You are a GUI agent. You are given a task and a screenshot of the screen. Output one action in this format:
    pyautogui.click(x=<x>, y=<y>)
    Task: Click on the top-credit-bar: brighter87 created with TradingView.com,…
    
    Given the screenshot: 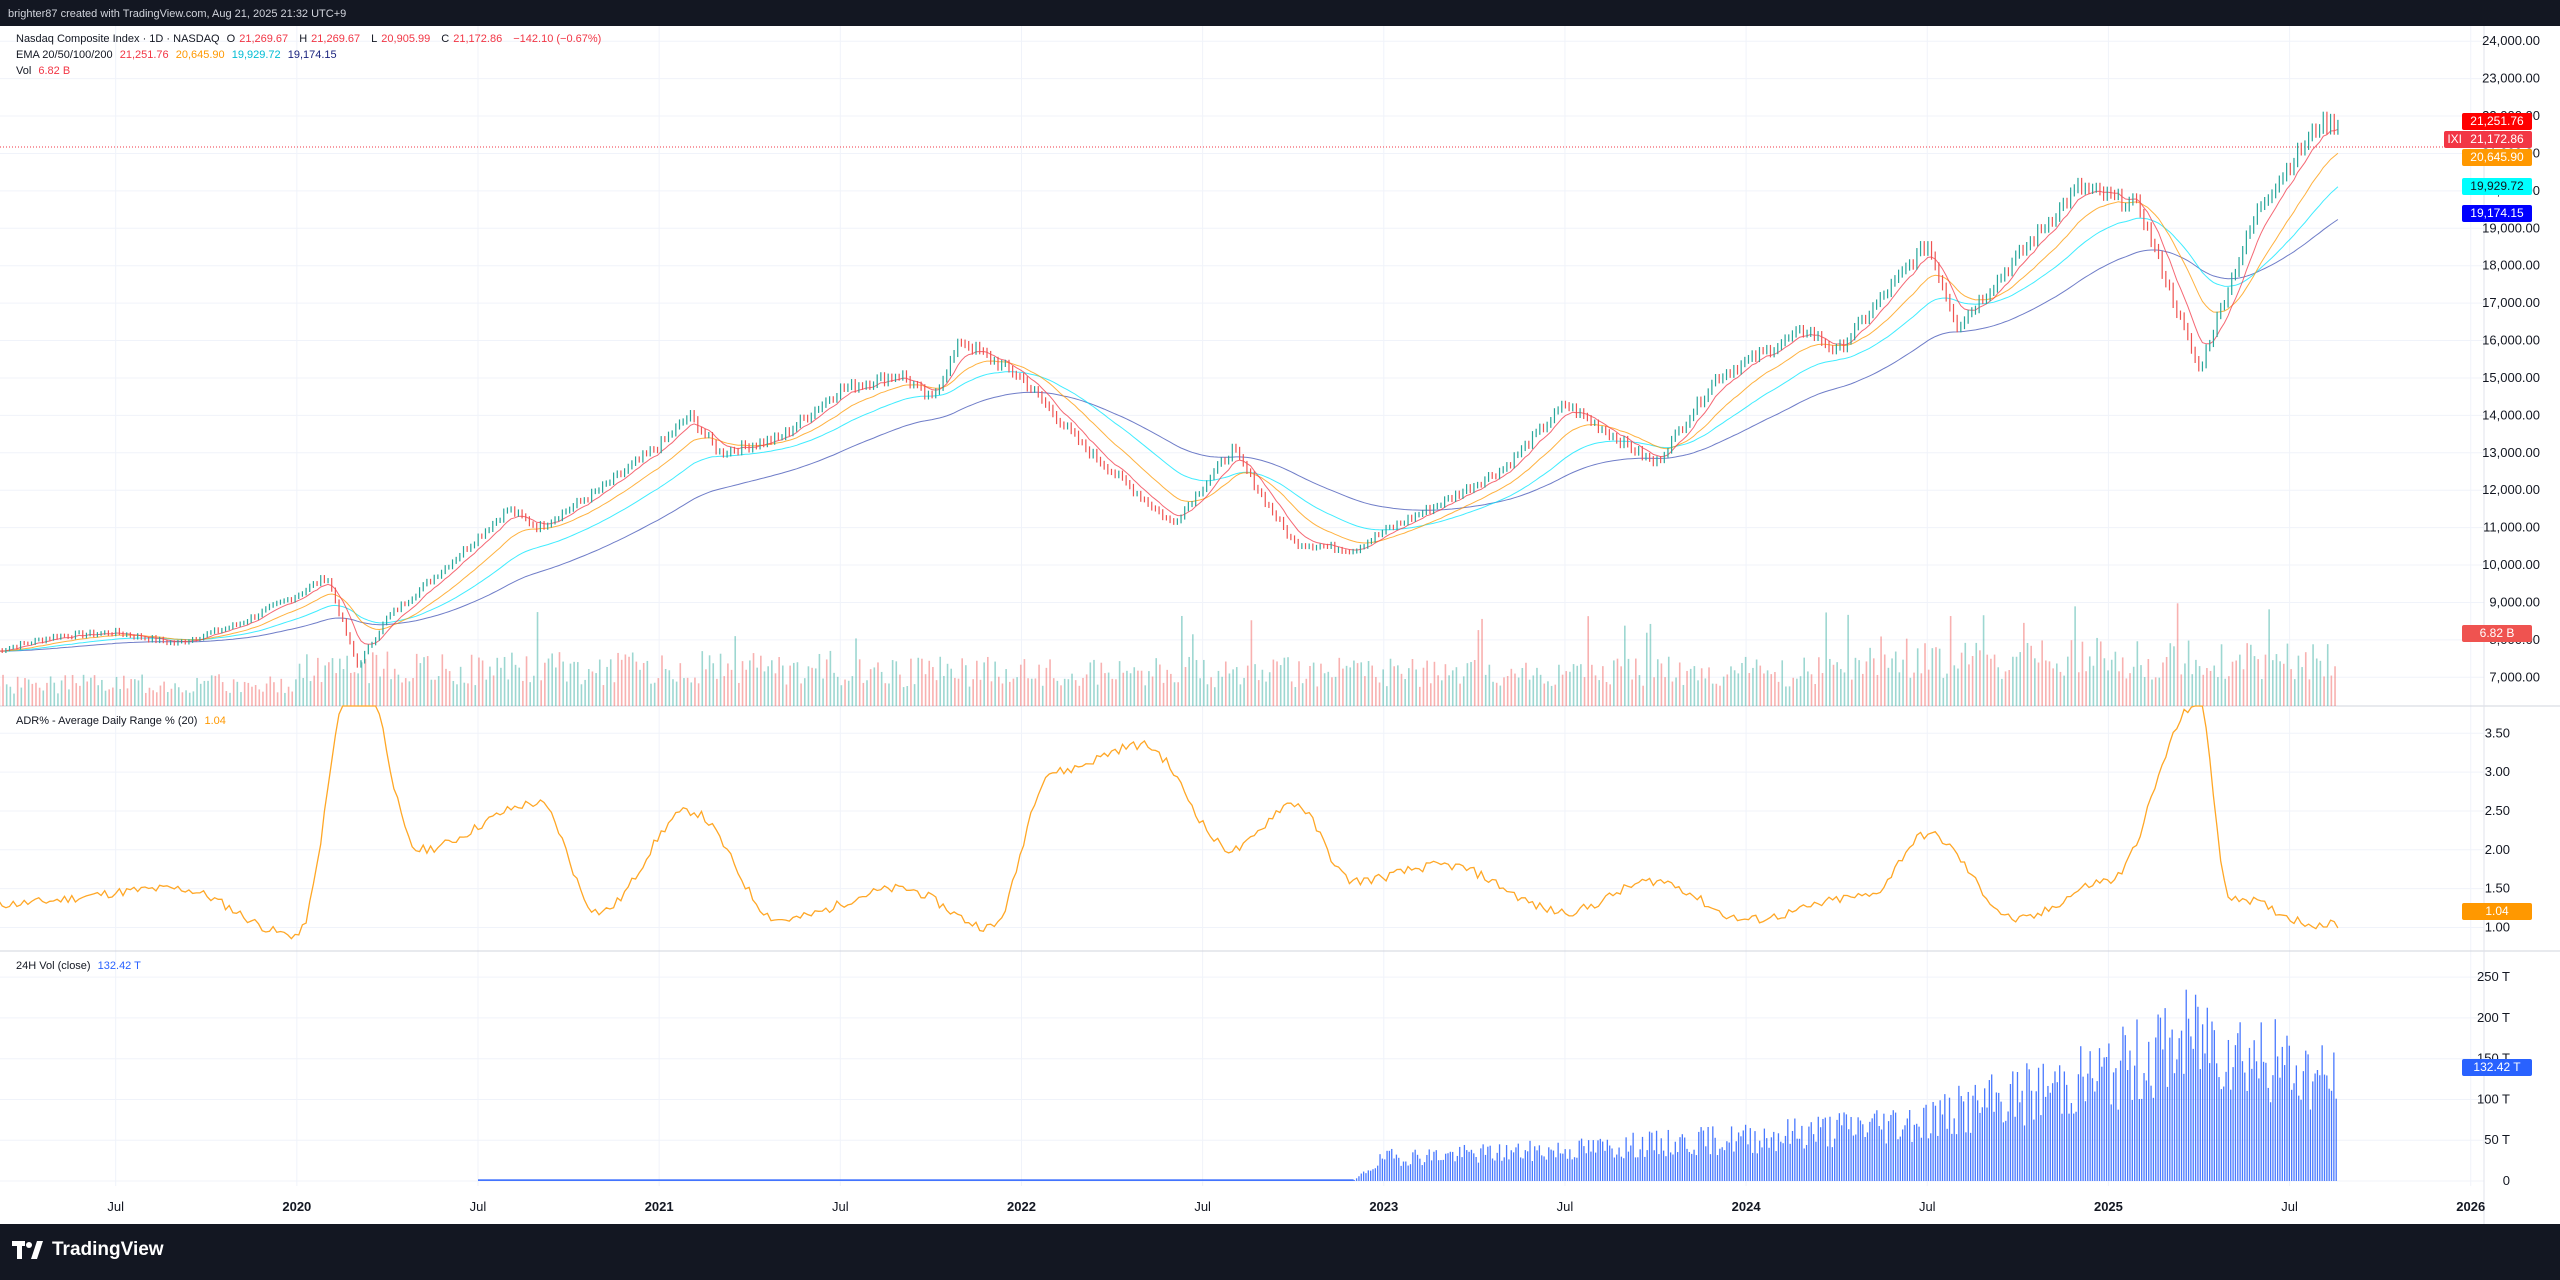 What is the action you would take?
    pyautogui.click(x=1280, y=13)
    